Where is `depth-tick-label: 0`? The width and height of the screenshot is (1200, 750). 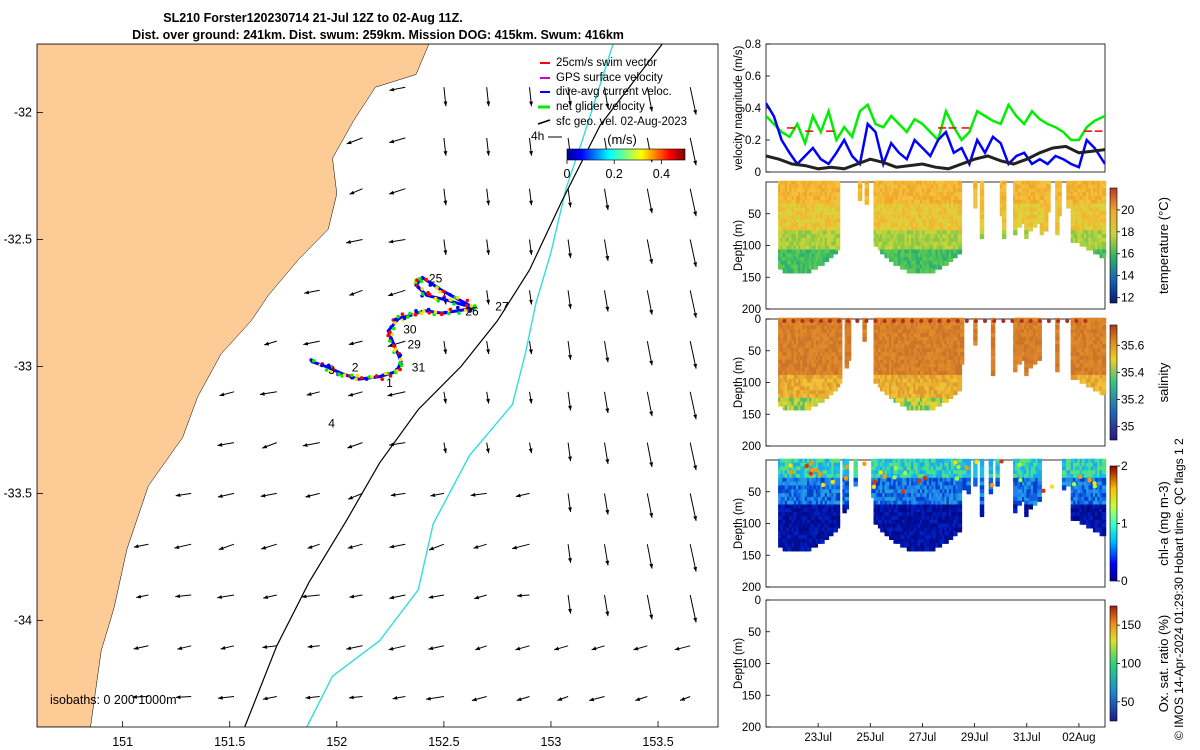 depth-tick-label: 0 is located at coordinates (758, 320).